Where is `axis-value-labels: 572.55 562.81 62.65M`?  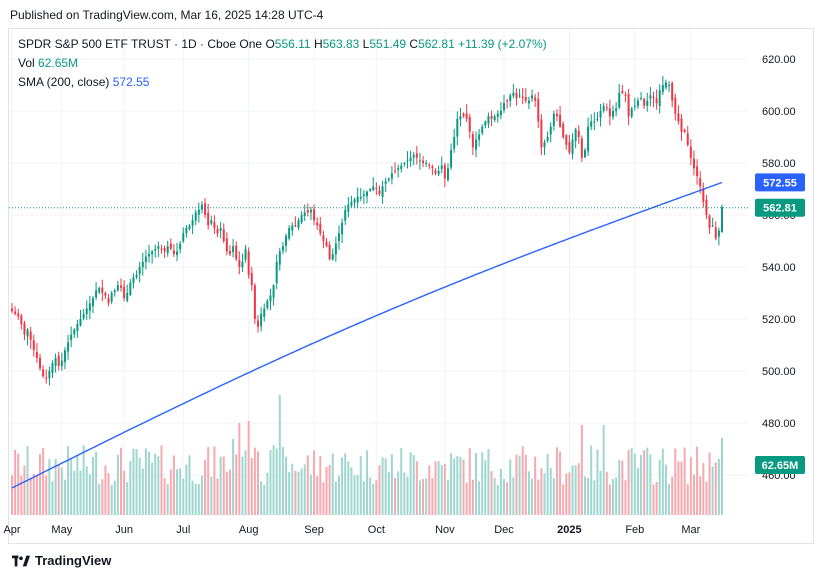
axis-value-labels: 572.55 562.81 62.65M is located at coordinates (780, 323).